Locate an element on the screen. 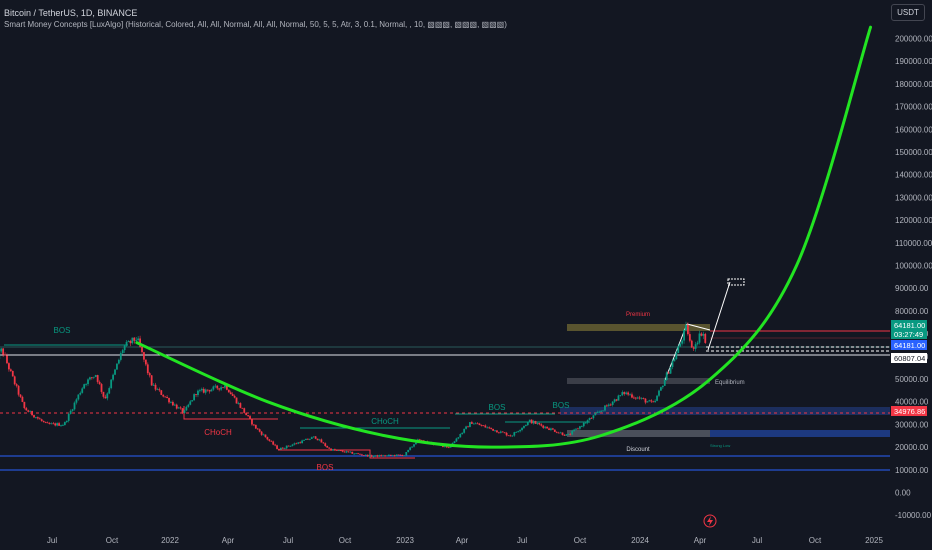  chart-title: Bitcoin / TetherUS, 1D, BINANCE is located at coordinates (71, 13).